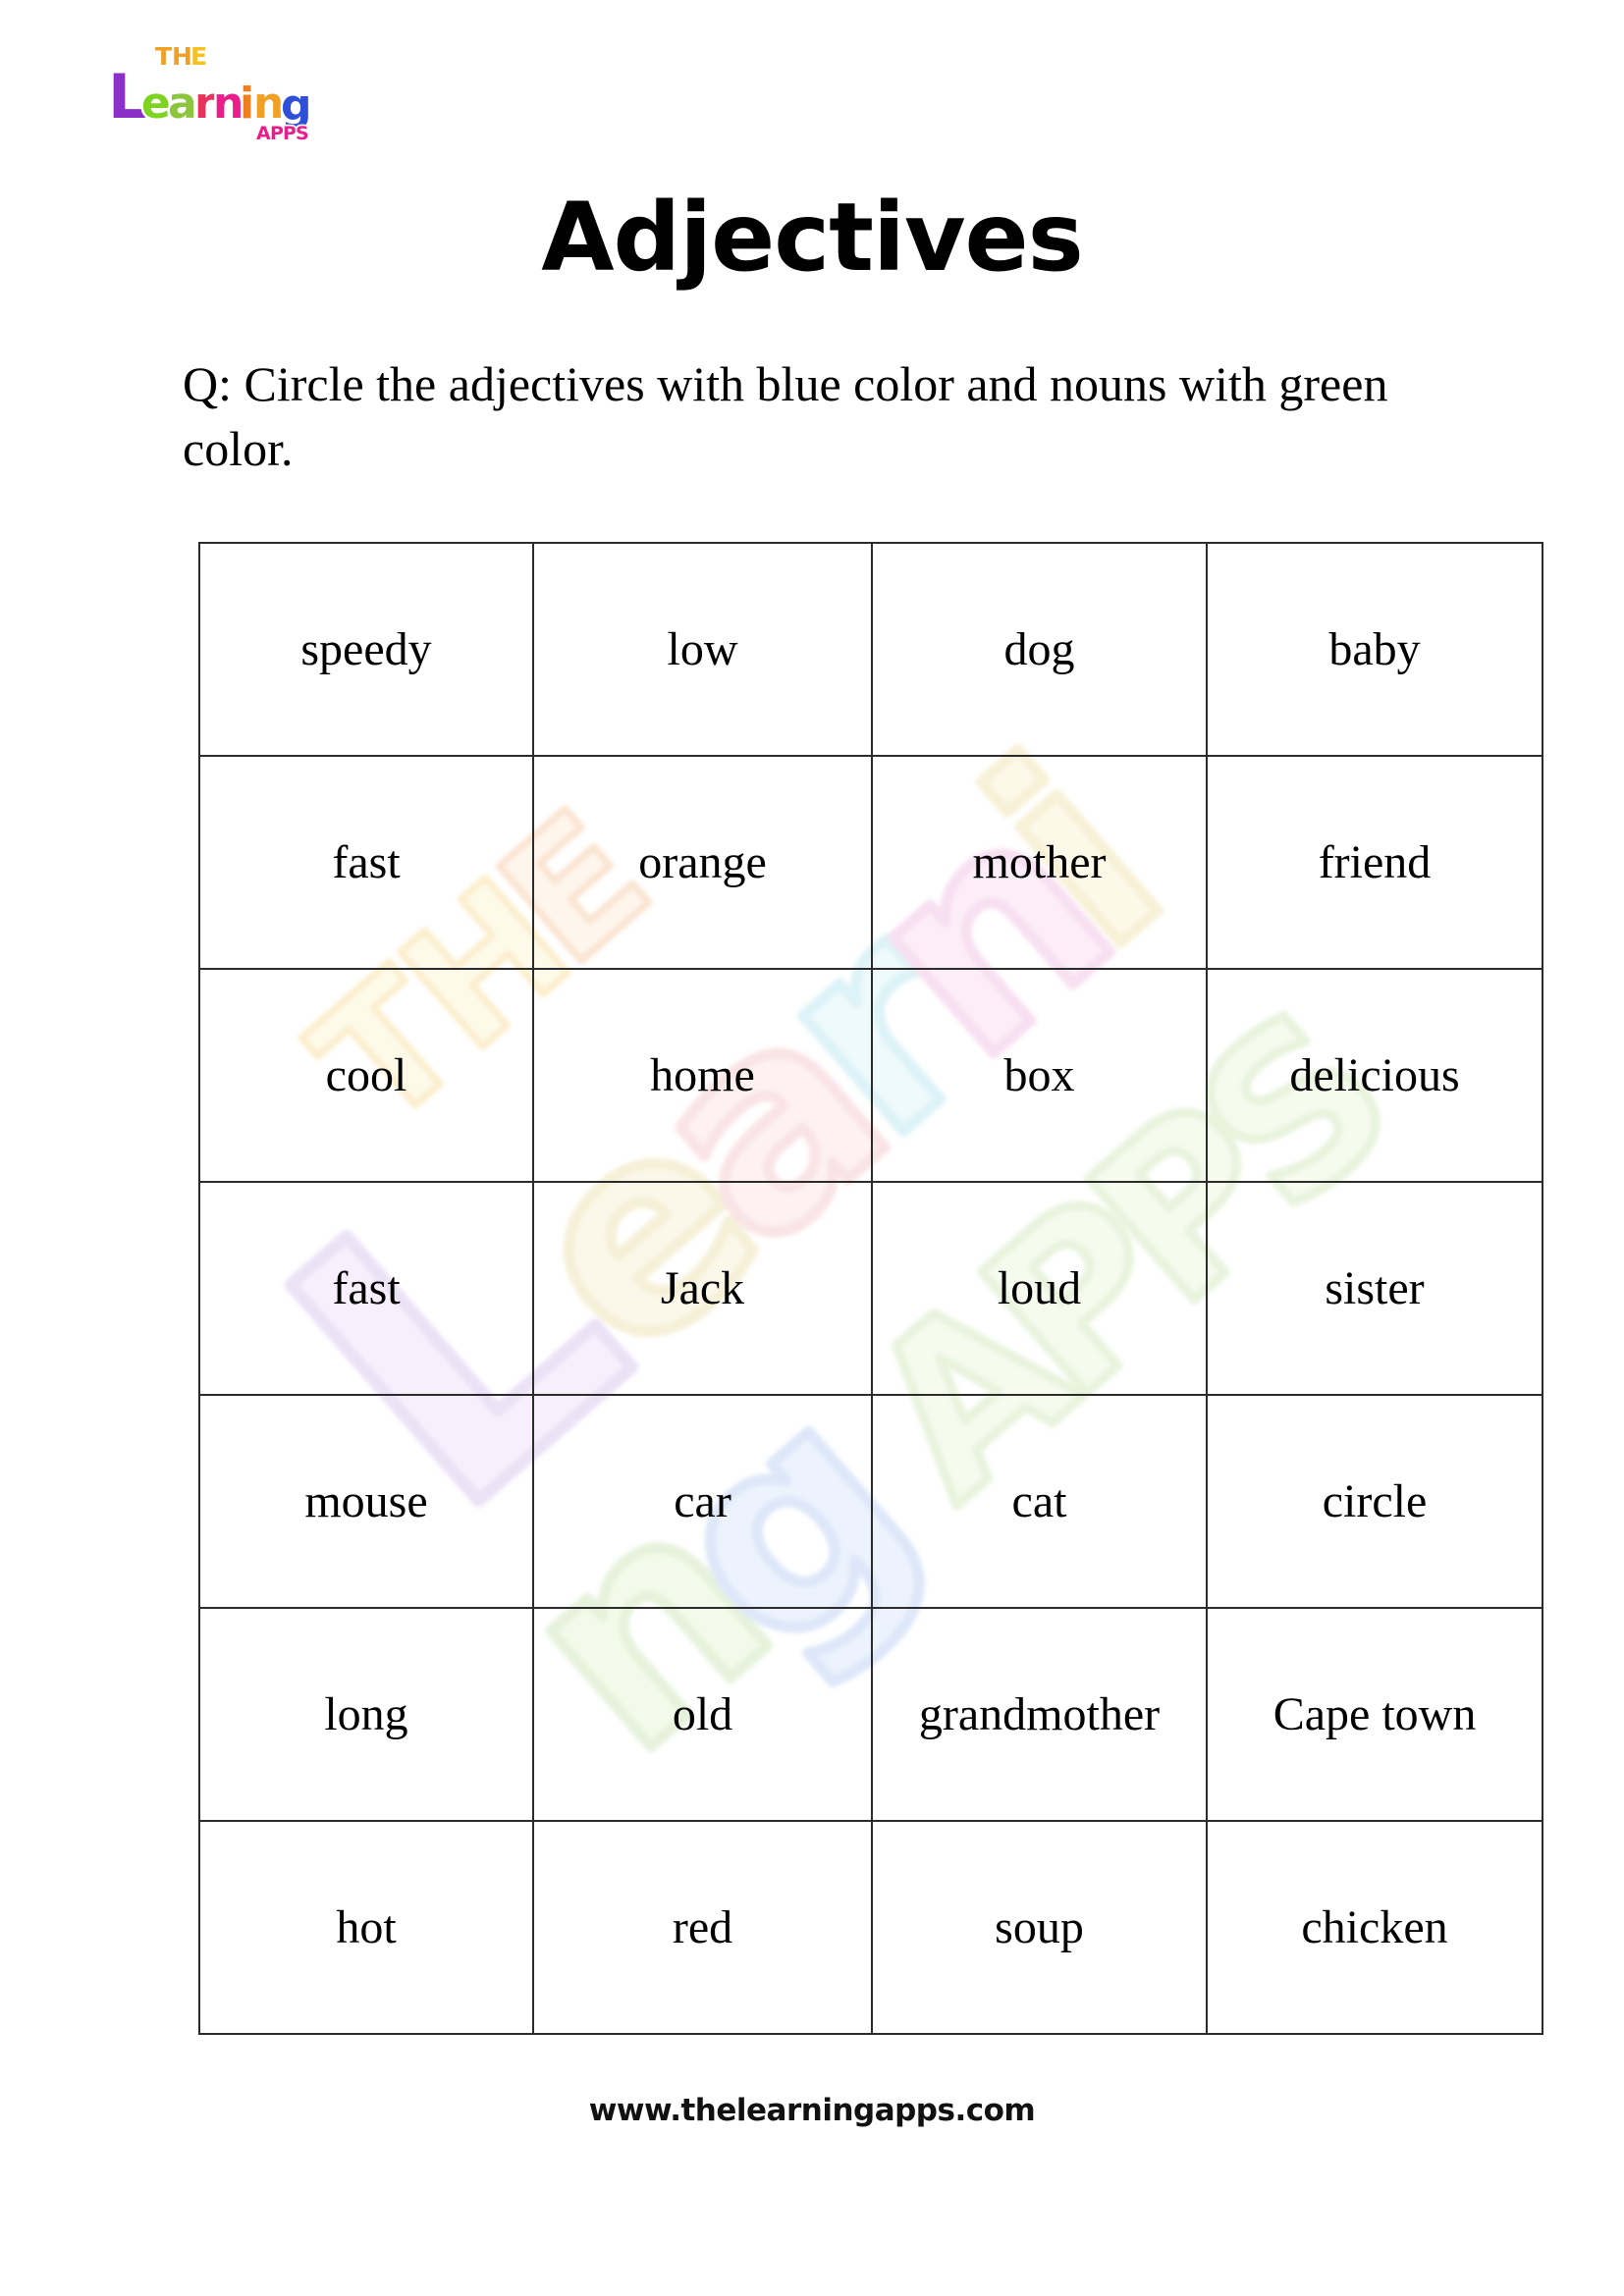 This screenshot has height=2296, width=1624. I want to click on word-cell: mouse, so click(366, 1501).